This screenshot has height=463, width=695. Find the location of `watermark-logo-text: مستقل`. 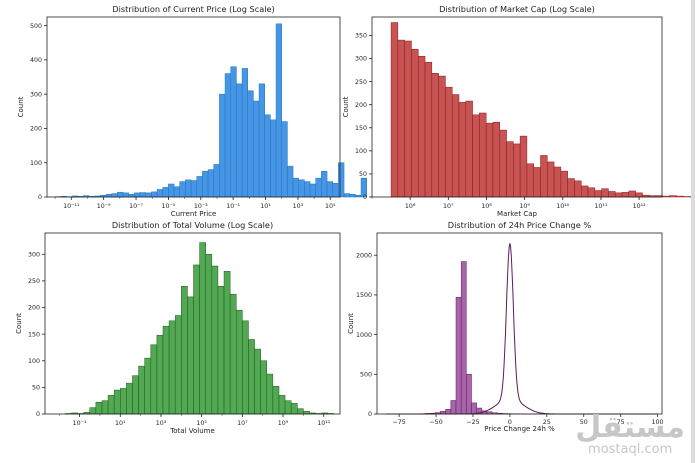

watermark-logo-text: مستقل is located at coordinates (630, 427).